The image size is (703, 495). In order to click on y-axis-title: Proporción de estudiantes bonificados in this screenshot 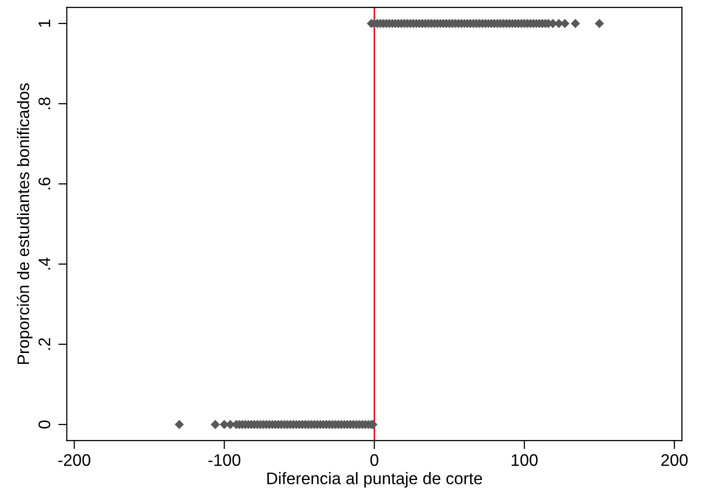, I will do `click(24, 223)`.